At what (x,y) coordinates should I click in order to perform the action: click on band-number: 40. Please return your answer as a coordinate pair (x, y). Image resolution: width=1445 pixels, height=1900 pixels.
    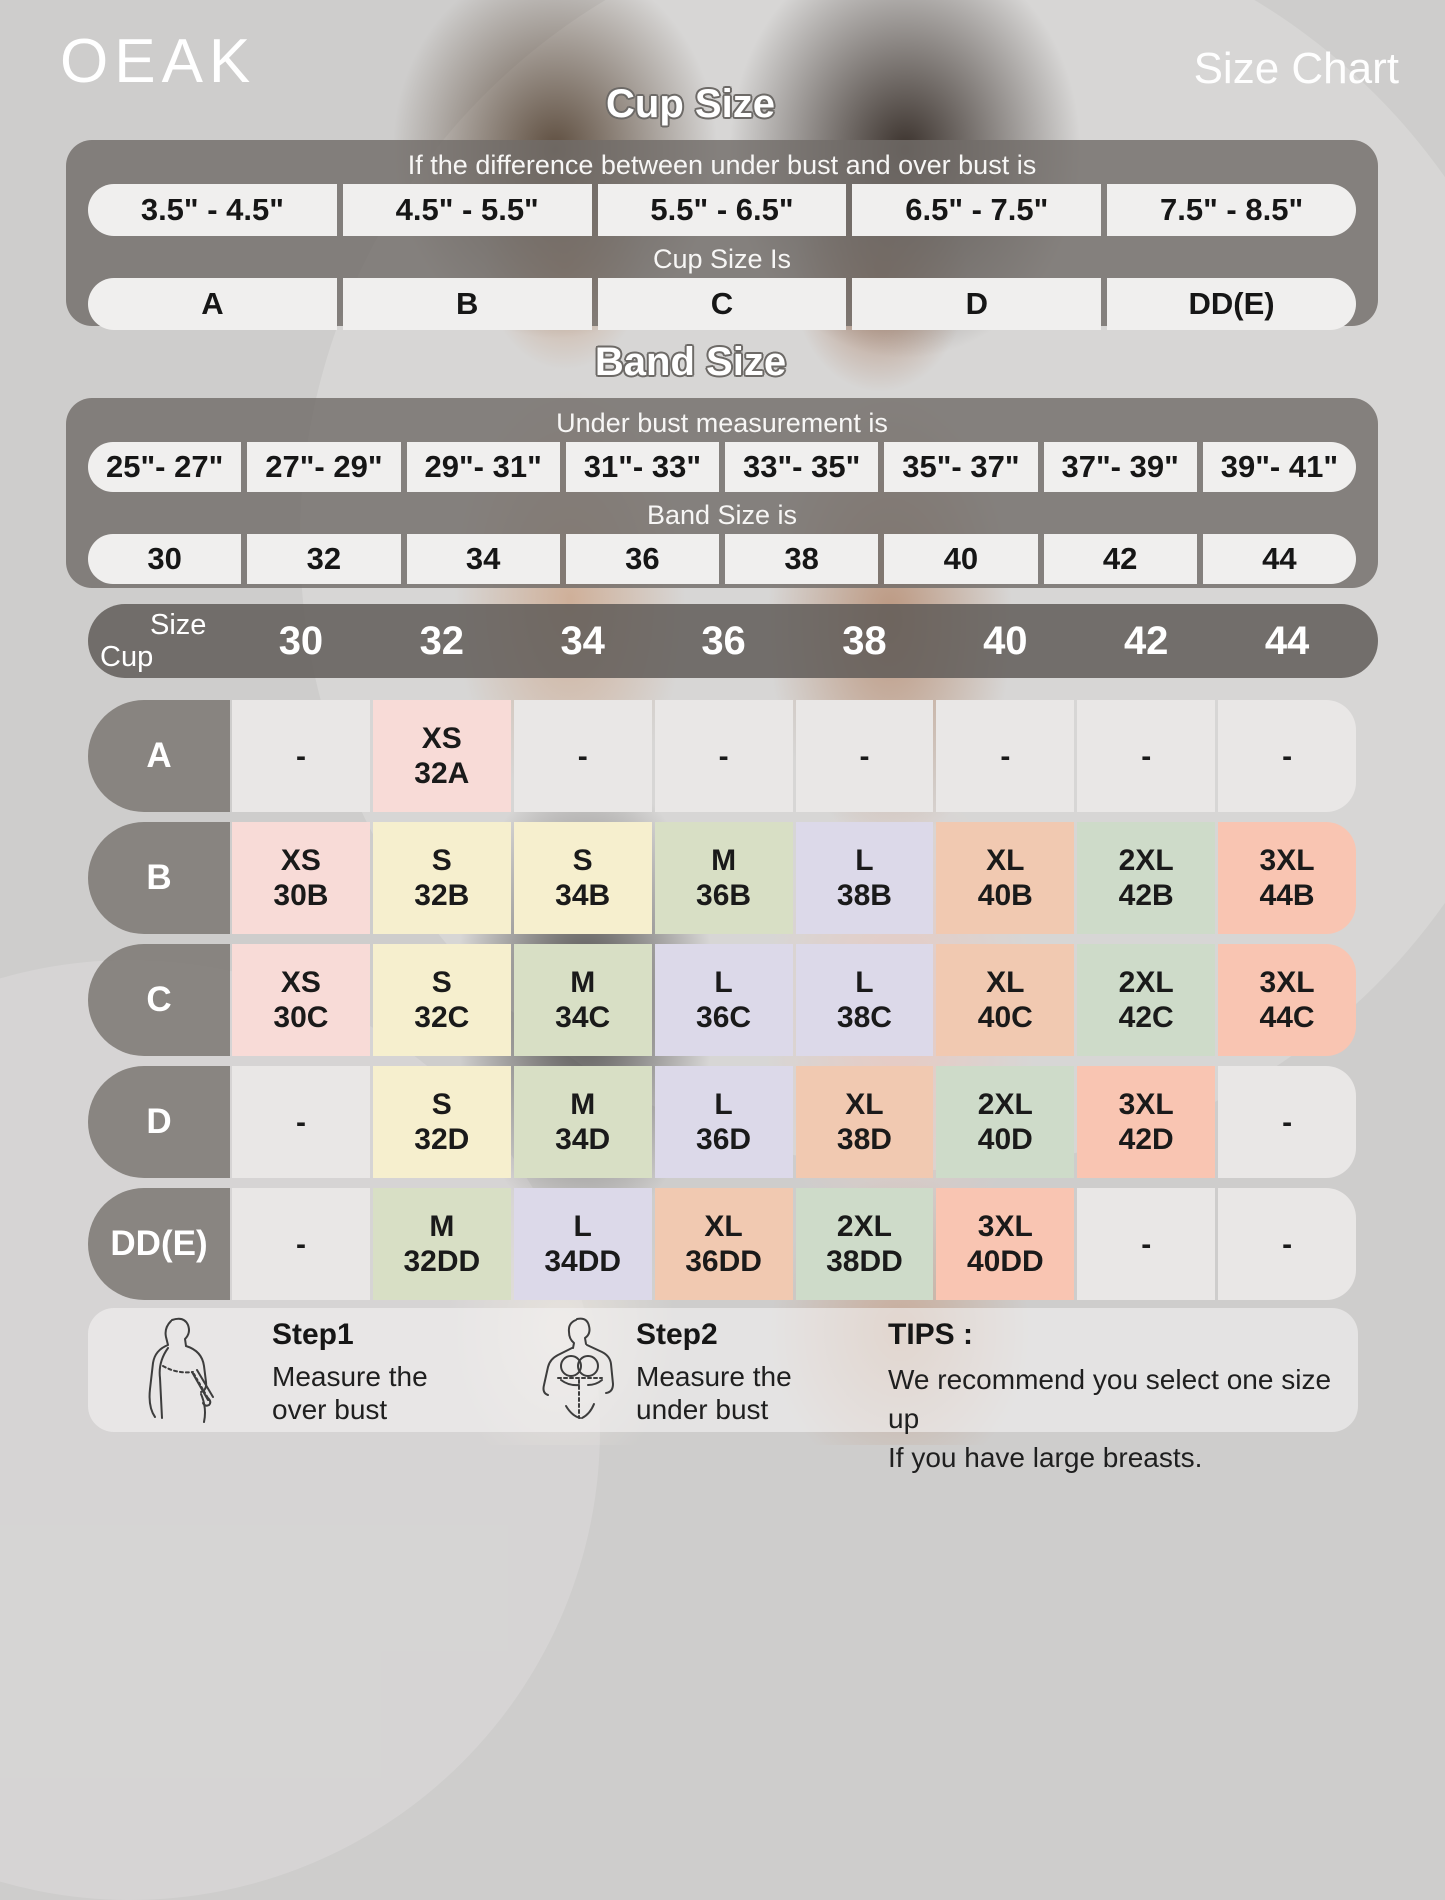
    Looking at the image, I should click on (961, 559).